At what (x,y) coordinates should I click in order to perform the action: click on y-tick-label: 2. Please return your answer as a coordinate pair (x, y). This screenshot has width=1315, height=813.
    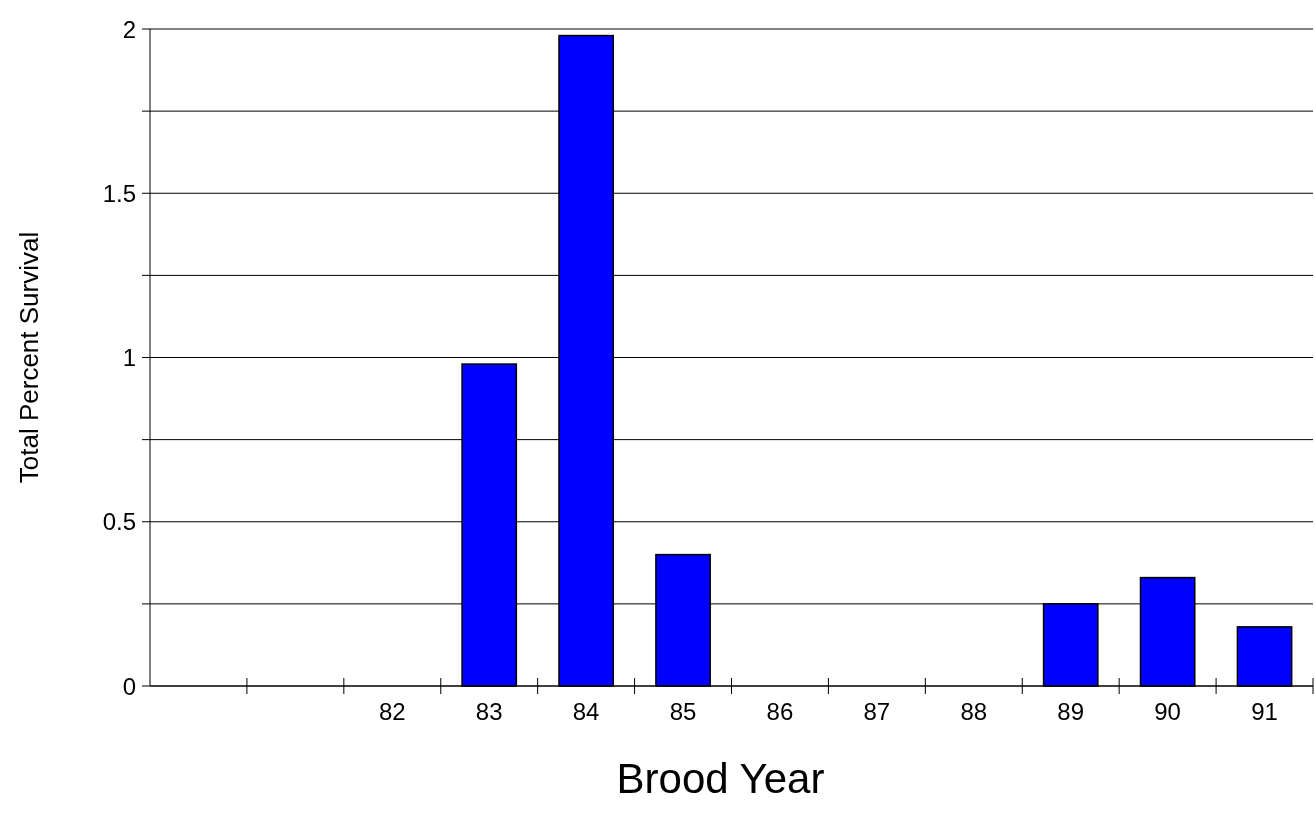
    Looking at the image, I should click on (129, 29).